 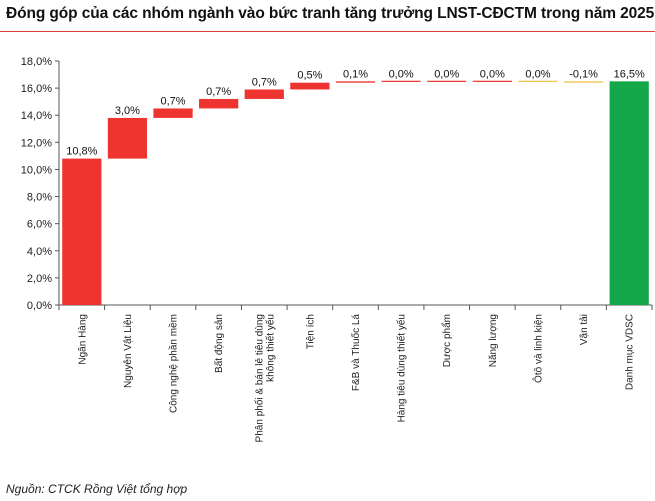 I want to click on bar-value-label: 10,8%, so click(x=81, y=152).